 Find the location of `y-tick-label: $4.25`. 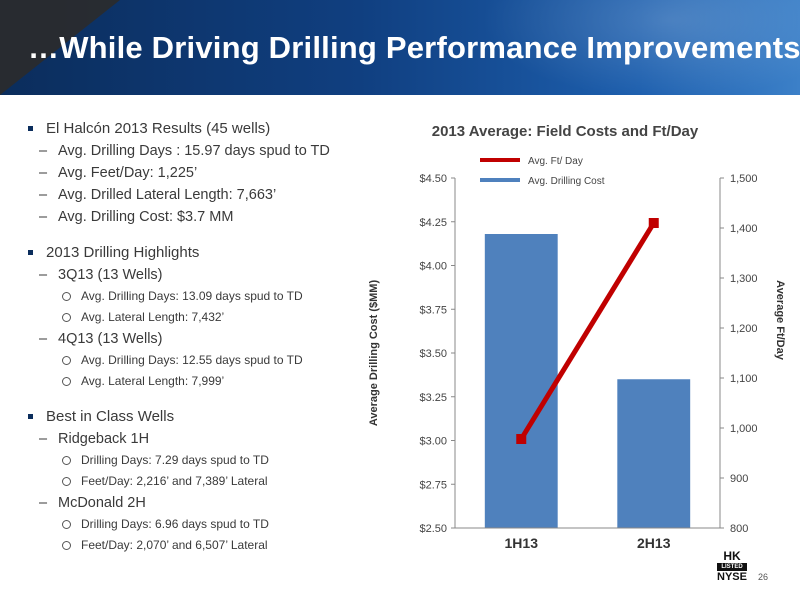

y-tick-label: $4.25 is located at coordinates (433, 223).